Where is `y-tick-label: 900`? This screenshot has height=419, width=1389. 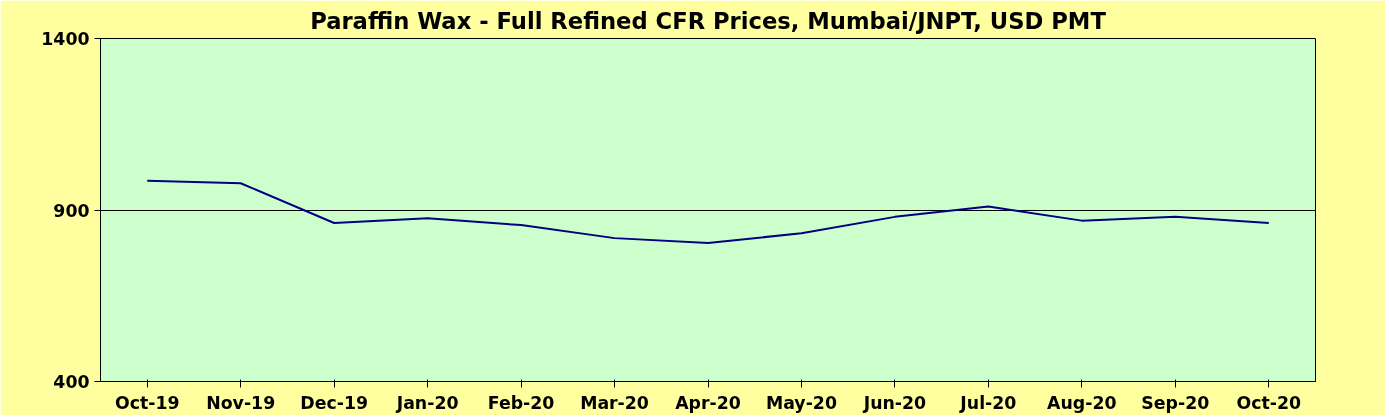
y-tick-label: 900 is located at coordinates (71, 210).